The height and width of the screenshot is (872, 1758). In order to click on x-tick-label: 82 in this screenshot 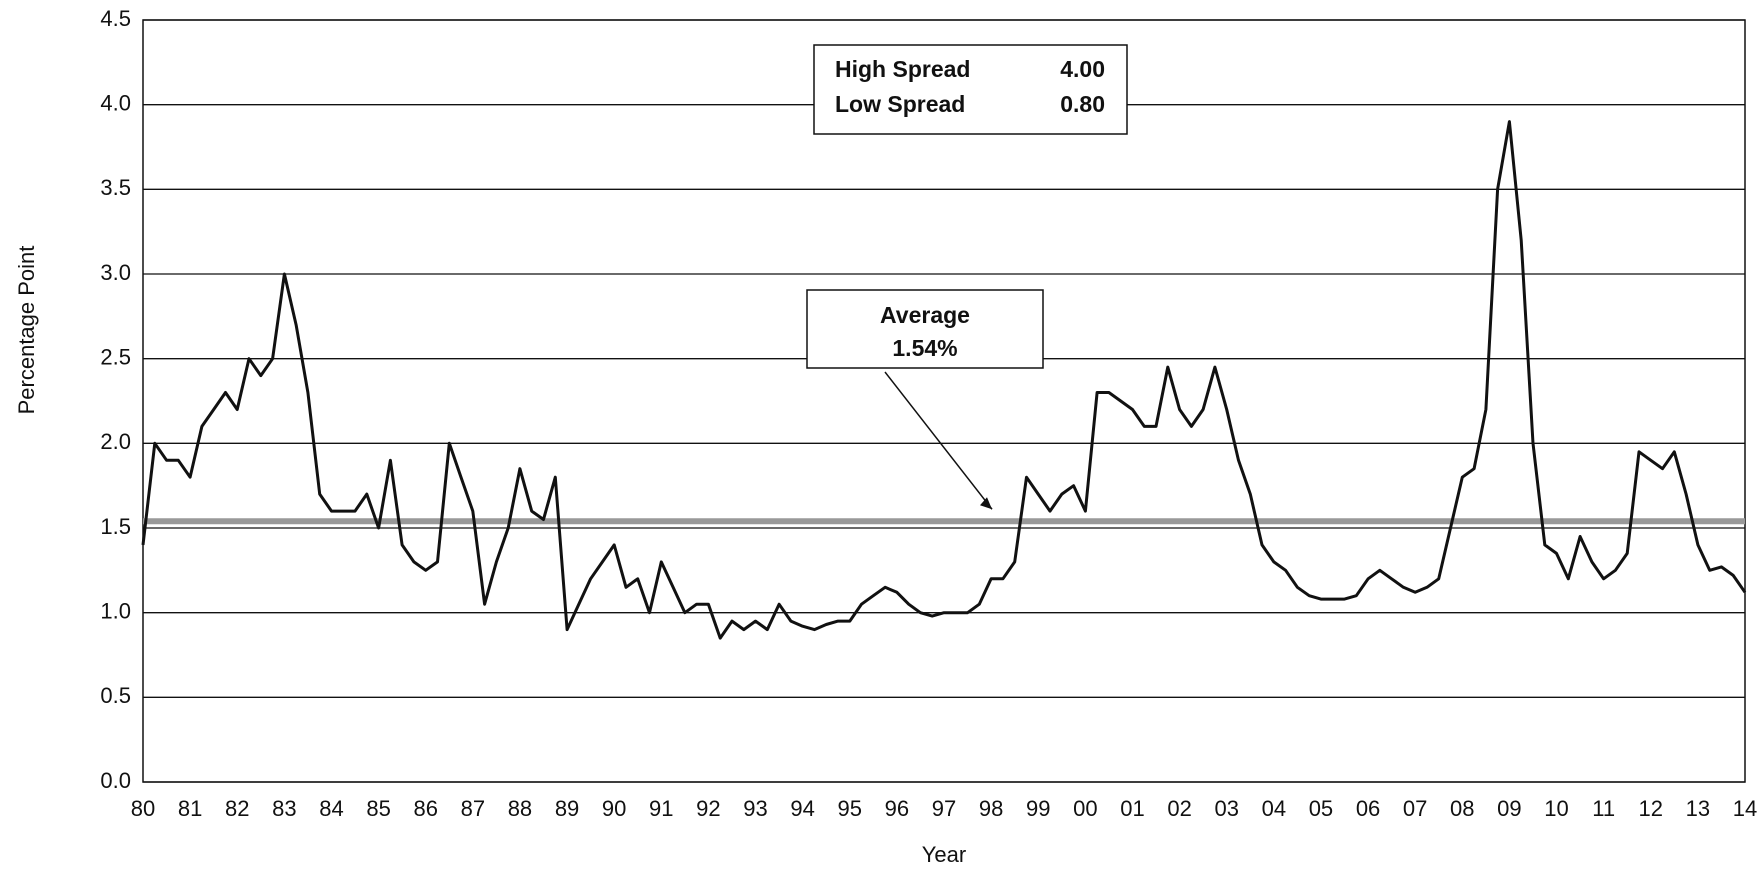, I will do `click(237, 808)`.